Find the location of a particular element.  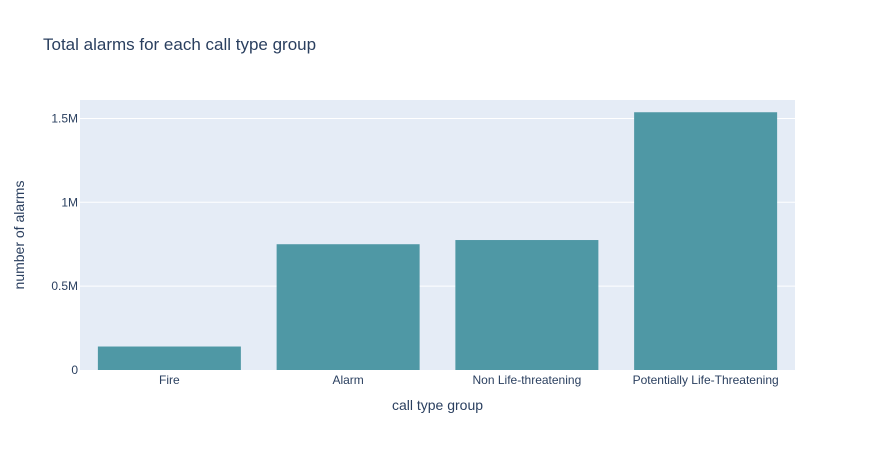

y-tick-label: 1.5M is located at coordinates (64, 118).